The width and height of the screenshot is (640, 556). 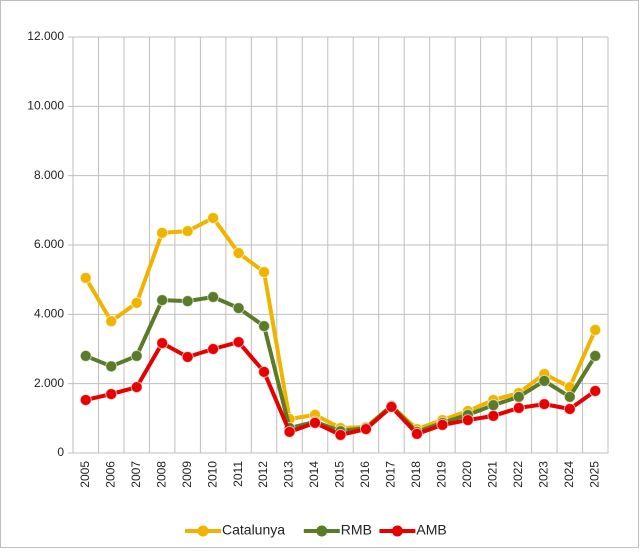 I want to click on x-tick-label: 2005, so click(x=85, y=474).